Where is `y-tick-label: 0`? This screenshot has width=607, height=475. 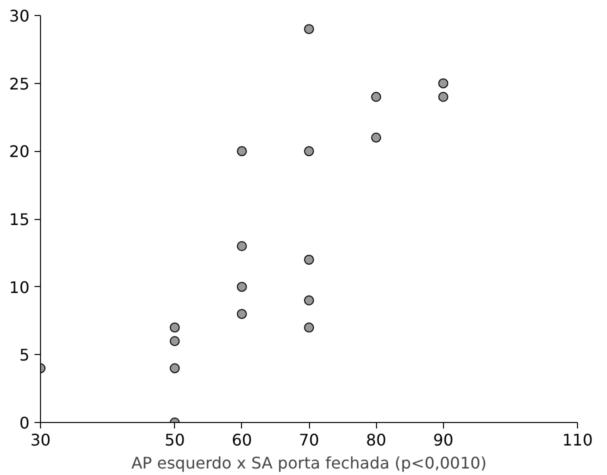
y-tick-label: 0 is located at coordinates (24, 423).